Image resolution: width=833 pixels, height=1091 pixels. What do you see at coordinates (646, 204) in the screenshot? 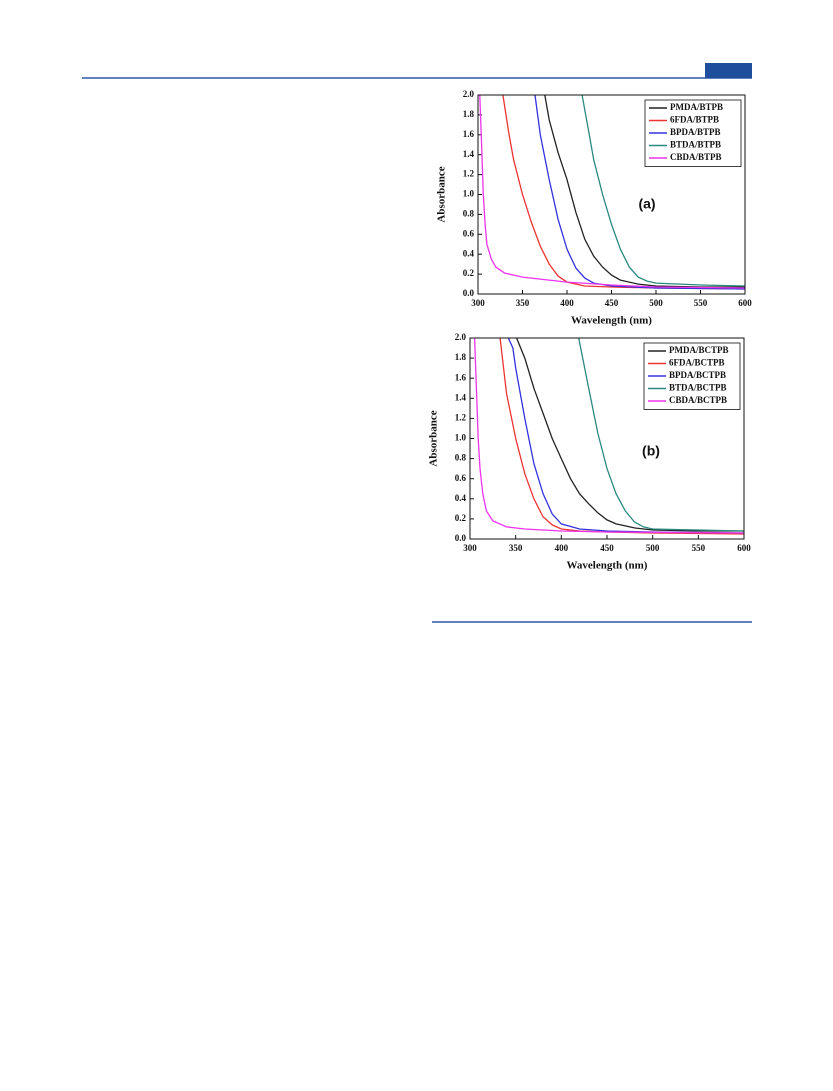
I see `annotation: (a)` at bounding box center [646, 204].